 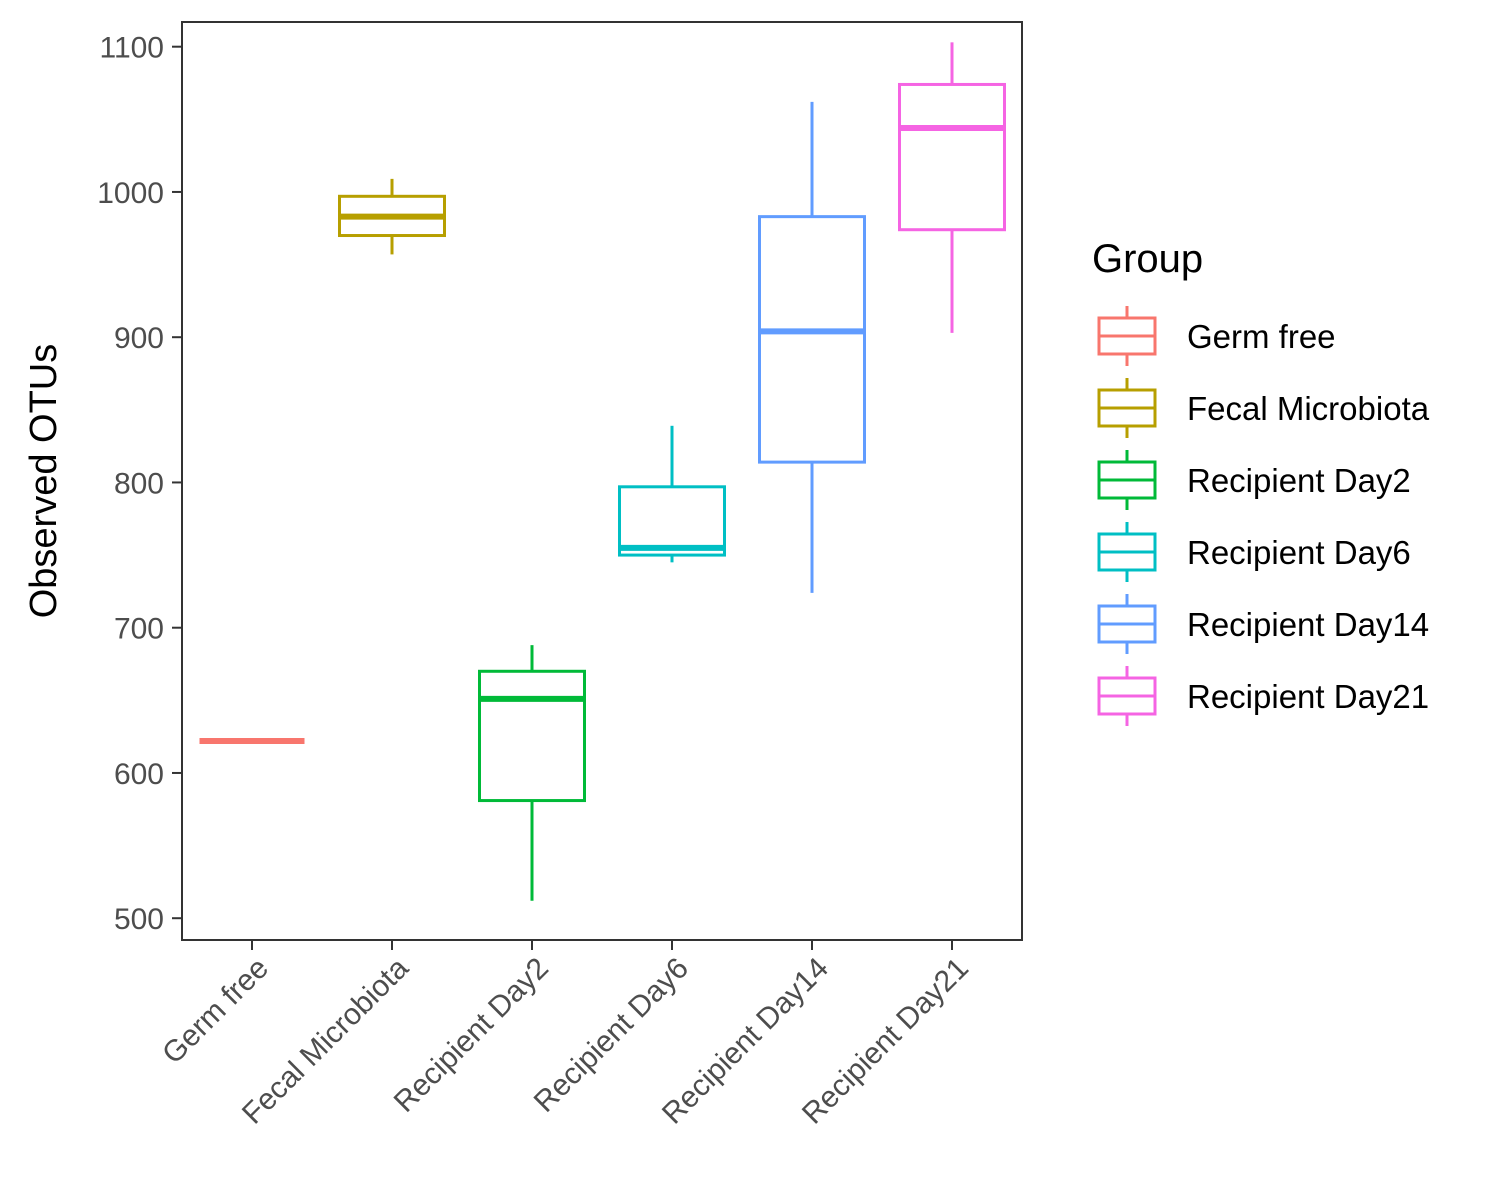 What do you see at coordinates (1299, 480) in the screenshot?
I see `legend-label: Recipient Day2` at bounding box center [1299, 480].